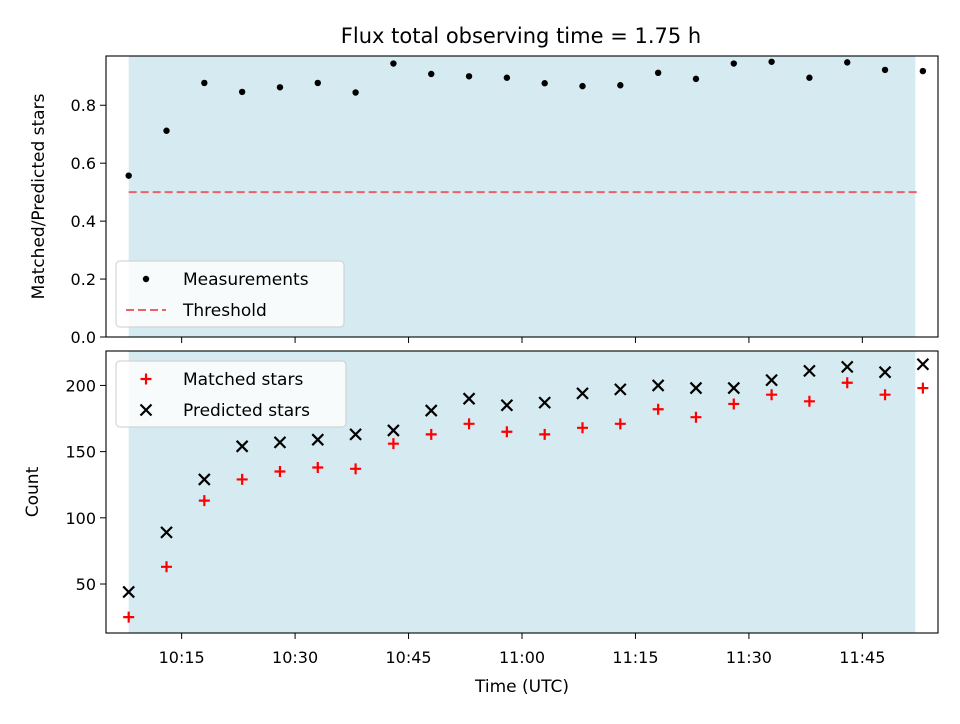 Image resolution: width=960 pixels, height=724 pixels. Describe the element at coordinates (408, 657) in the screenshot. I see `x-tick-label: 10:45` at that location.